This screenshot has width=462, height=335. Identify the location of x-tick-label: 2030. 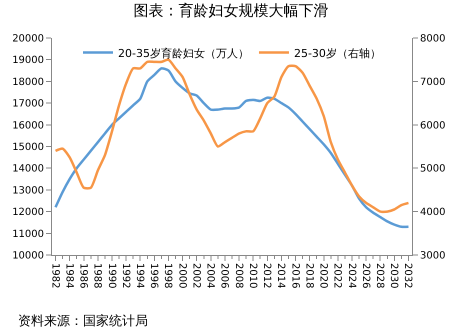
(394, 275).